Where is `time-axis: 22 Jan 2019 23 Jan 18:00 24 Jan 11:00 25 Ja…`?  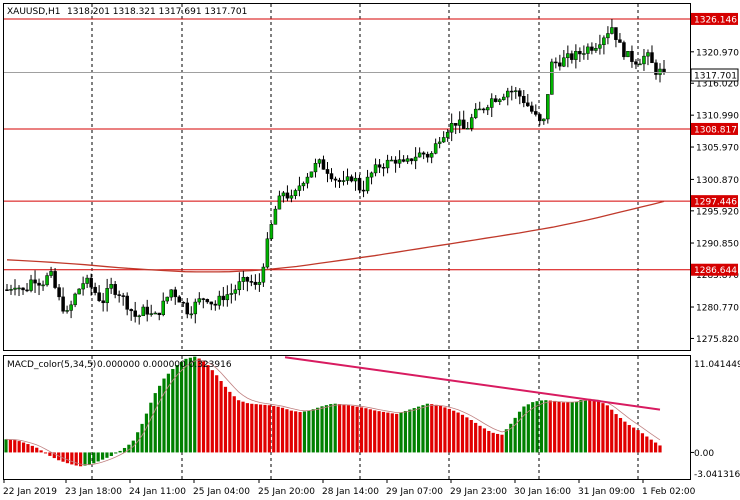
time-axis: 22 Jan 2019 23 Jan 18:00 24 Jan 11:00 25 Ja… is located at coordinates (349, 488).